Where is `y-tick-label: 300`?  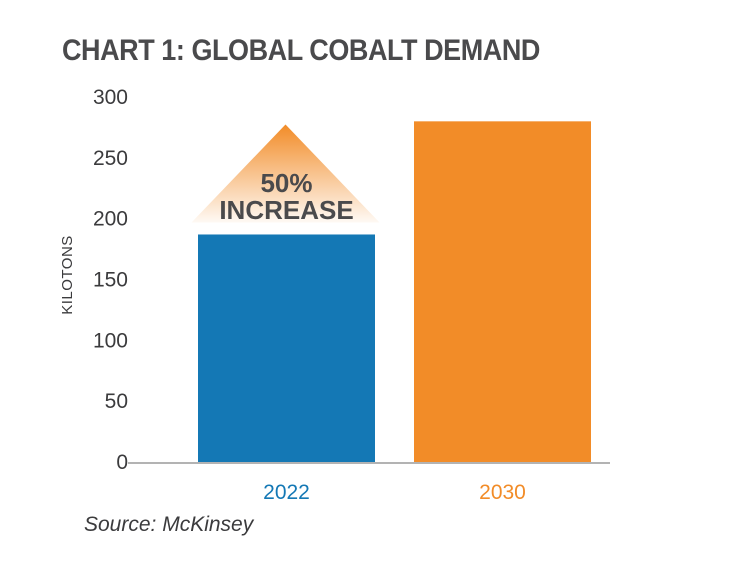 y-tick-label: 300 is located at coordinates (110, 97).